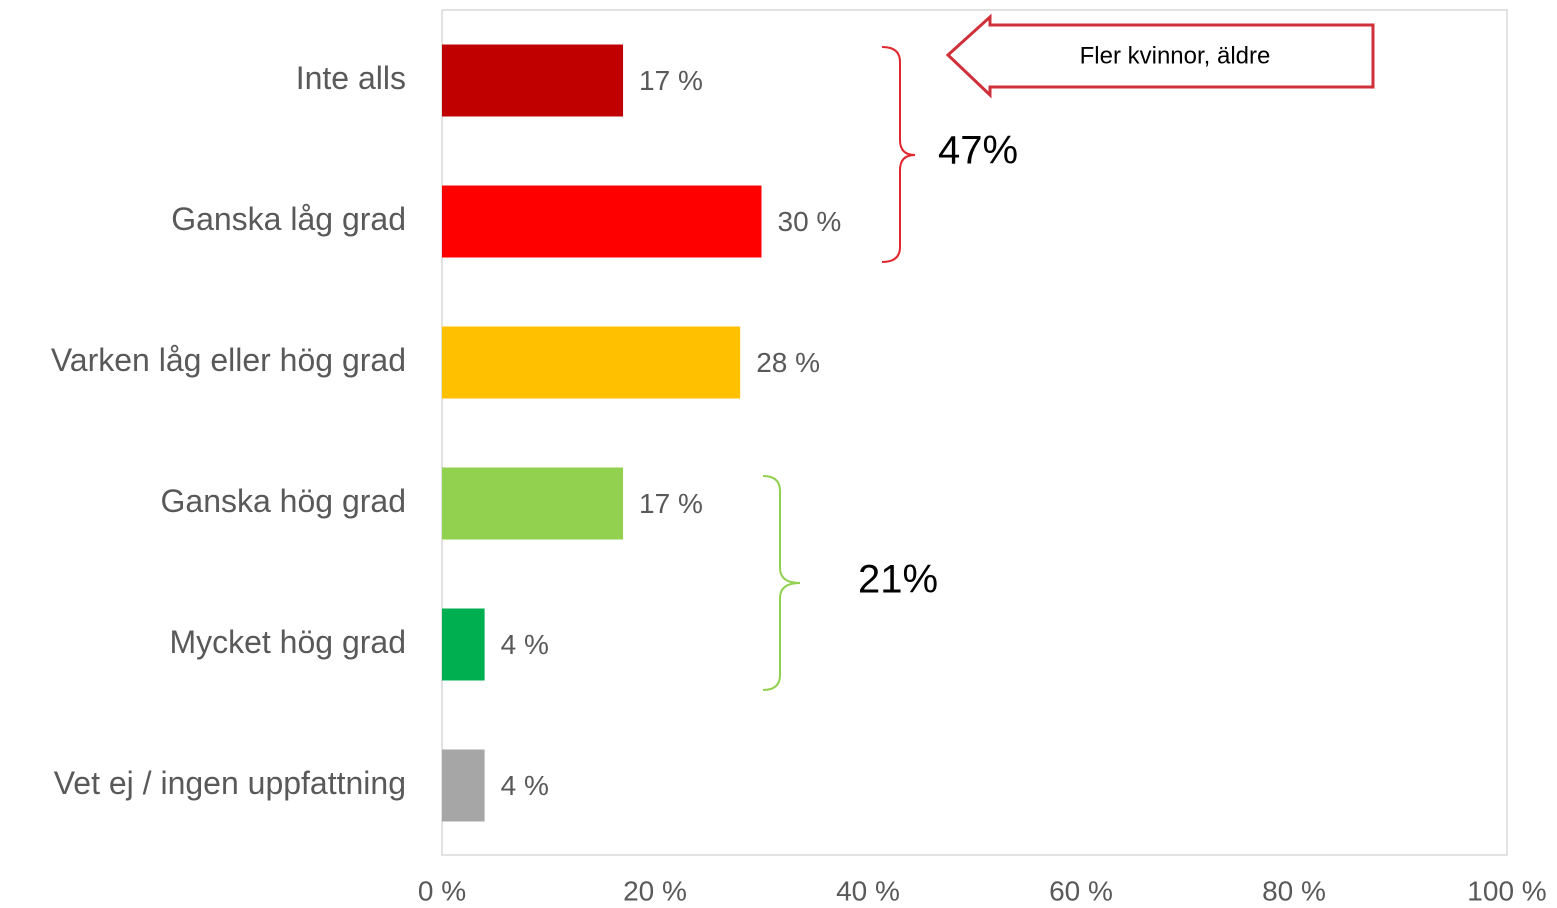  I want to click on y-tick-label: Ganska hög grad, so click(284, 501).